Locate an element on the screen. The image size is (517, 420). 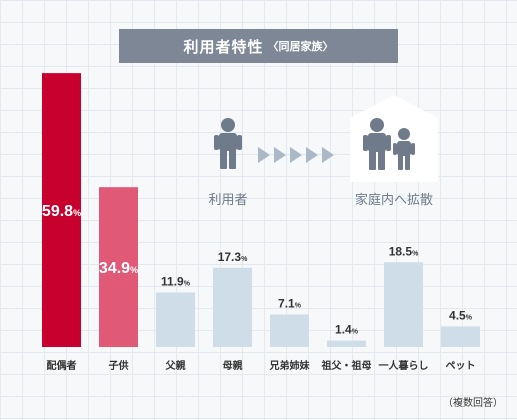
value-number-6: 18.5 is located at coordinates (401, 251).